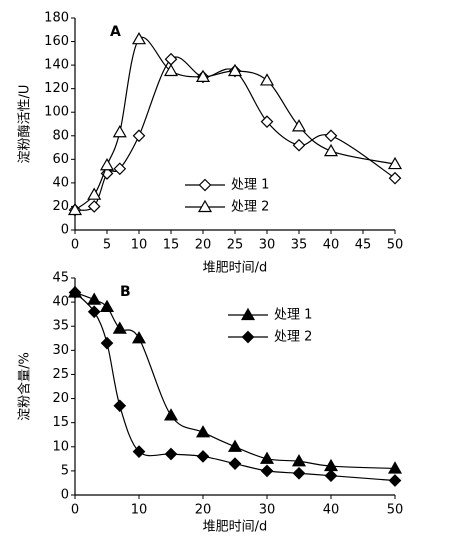 The width and height of the screenshot is (465, 539). Describe the element at coordinates (125, 292) in the screenshot. I see `panel-label: B` at that location.